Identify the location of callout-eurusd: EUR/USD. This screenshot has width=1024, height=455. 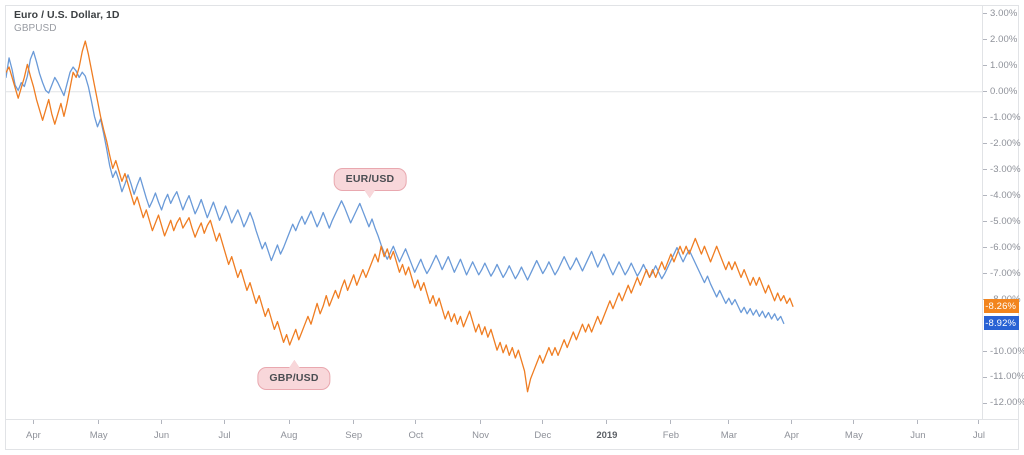
(370, 183).